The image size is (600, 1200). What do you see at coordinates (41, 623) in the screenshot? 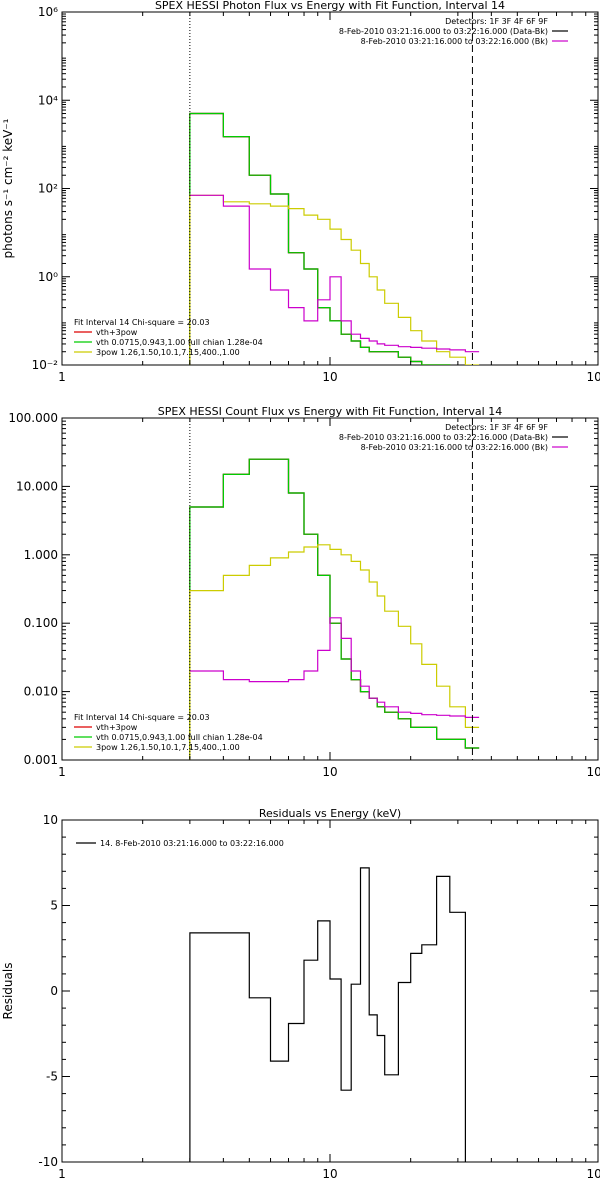
I see `y-tick-label: 0.100` at bounding box center [41, 623].